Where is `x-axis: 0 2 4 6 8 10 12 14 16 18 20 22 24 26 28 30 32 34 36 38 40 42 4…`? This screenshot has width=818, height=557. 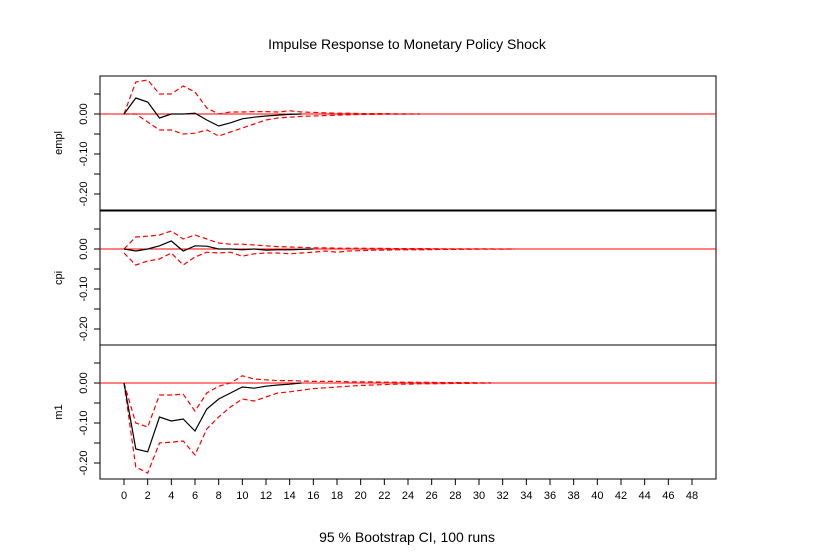 x-axis: 0 2 4 6 8 10 12 14 16 18 20 22 24 26 28 30 32 34 36 38 40 42 4… is located at coordinates (409, 490).